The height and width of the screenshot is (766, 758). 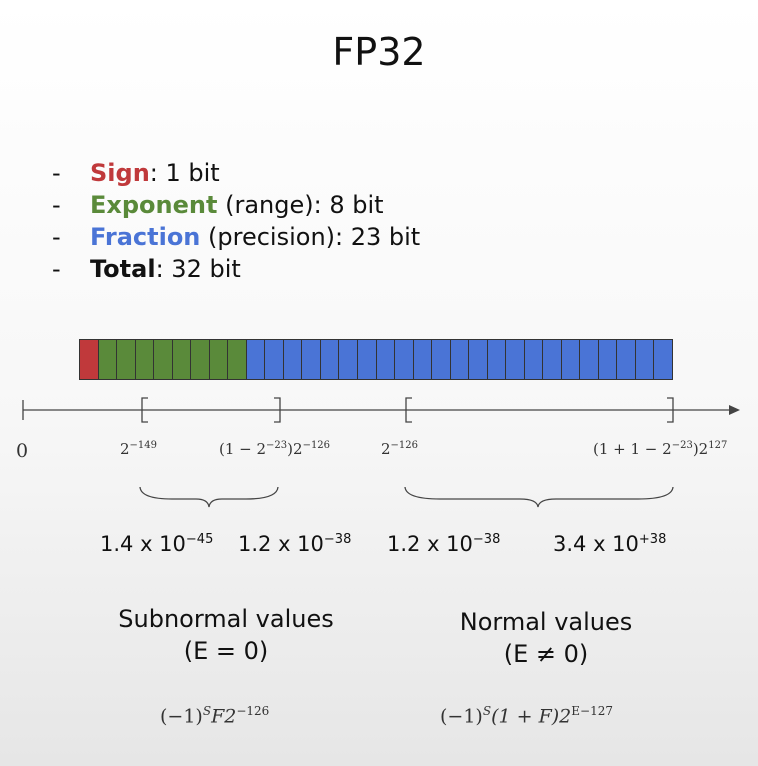 I want to click on normal-close-bracket, so click(x=670, y=410).